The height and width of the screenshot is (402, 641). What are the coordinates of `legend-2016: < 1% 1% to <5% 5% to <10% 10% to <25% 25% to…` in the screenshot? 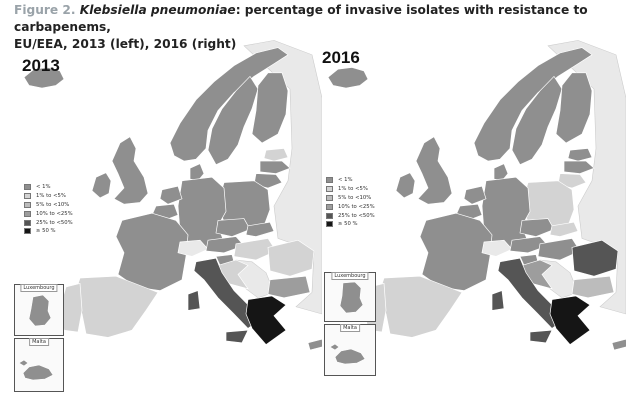 It's located at (350, 202).